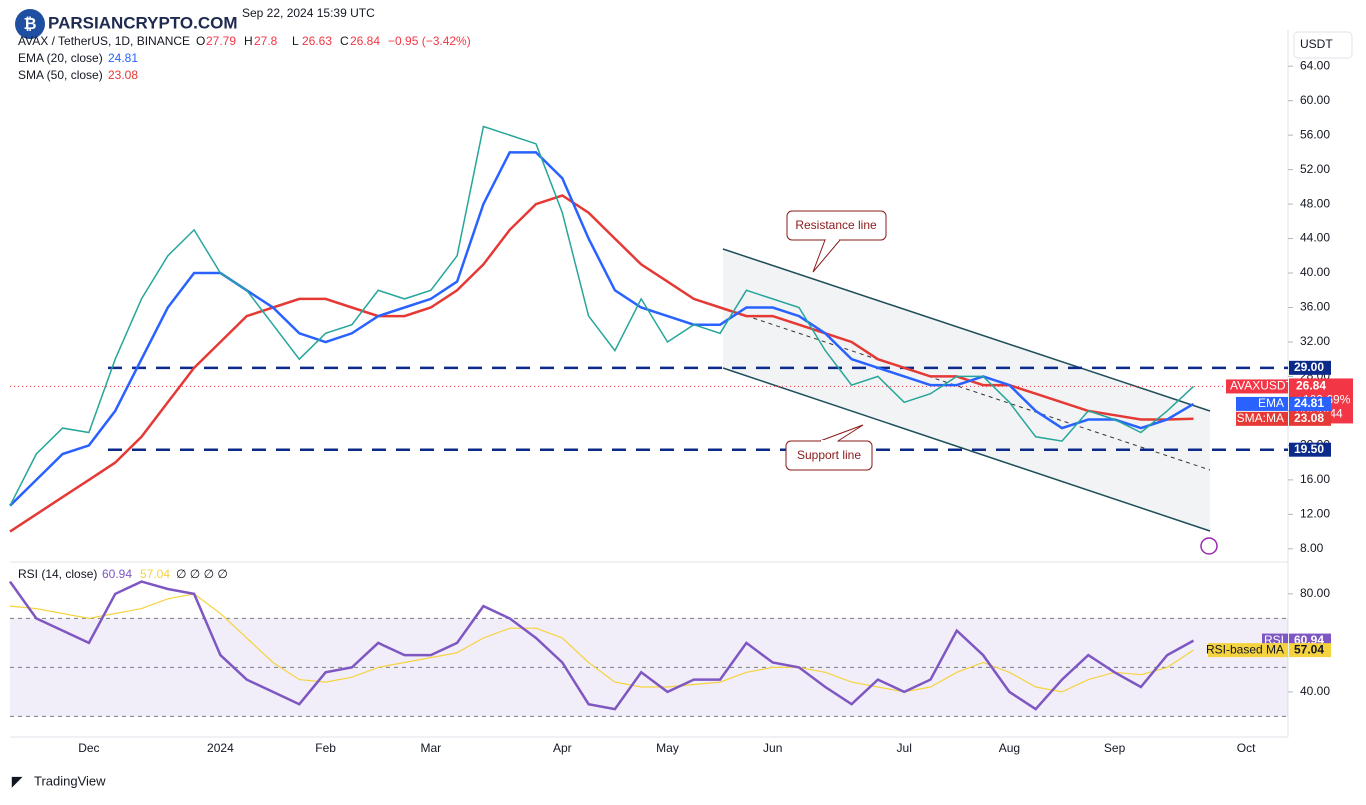  I want to click on indicator-tag: EMA, so click(1271, 403).